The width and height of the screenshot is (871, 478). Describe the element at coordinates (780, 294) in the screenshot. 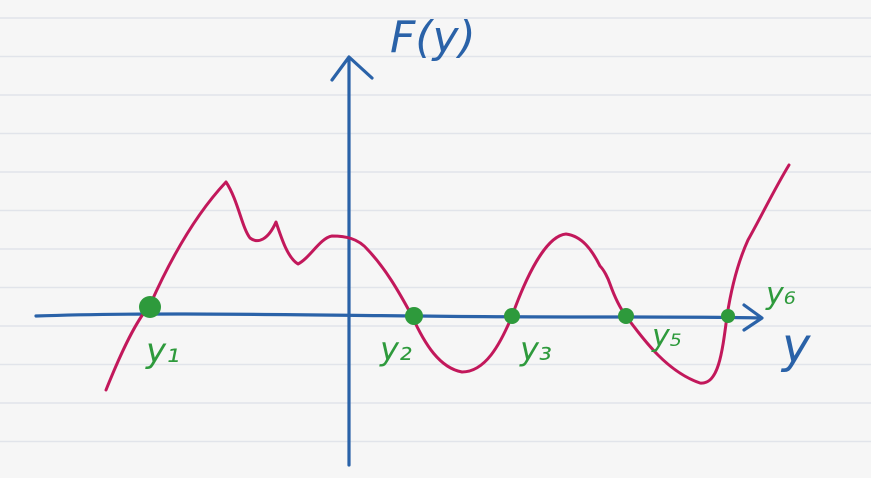

I see `root-label: y₆` at that location.